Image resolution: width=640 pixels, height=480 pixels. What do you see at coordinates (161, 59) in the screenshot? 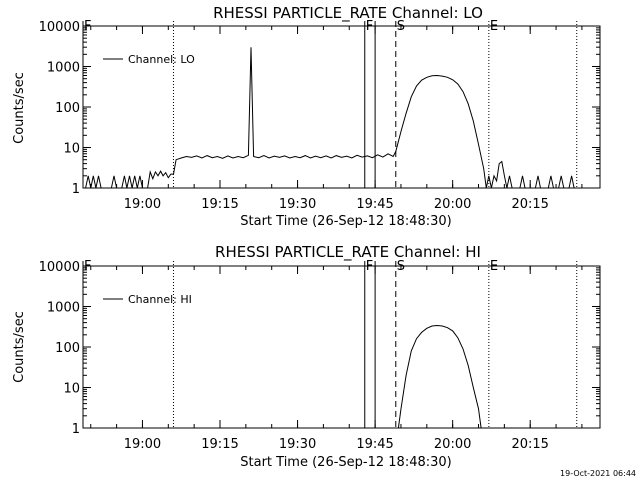
I see `legend-label: Channel: LO` at bounding box center [161, 59].